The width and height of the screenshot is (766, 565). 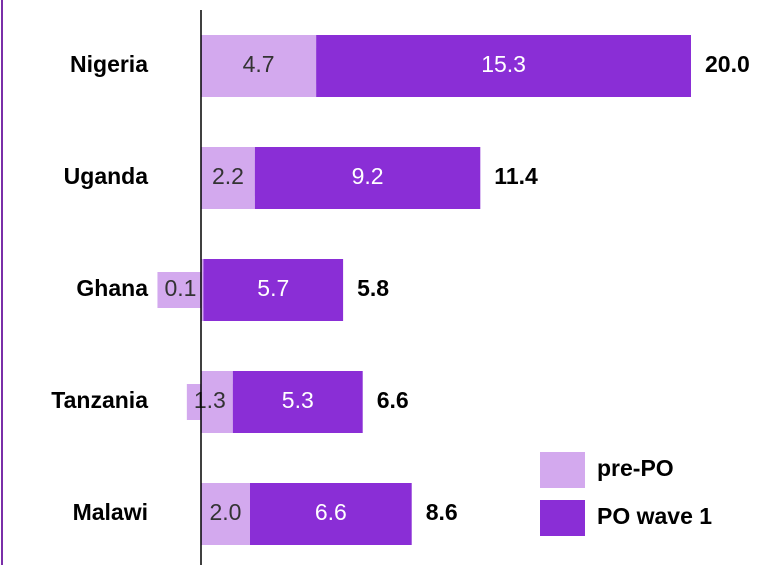 What do you see at coordinates (727, 64) in the screenshot?
I see `total-label: 20.0` at bounding box center [727, 64].